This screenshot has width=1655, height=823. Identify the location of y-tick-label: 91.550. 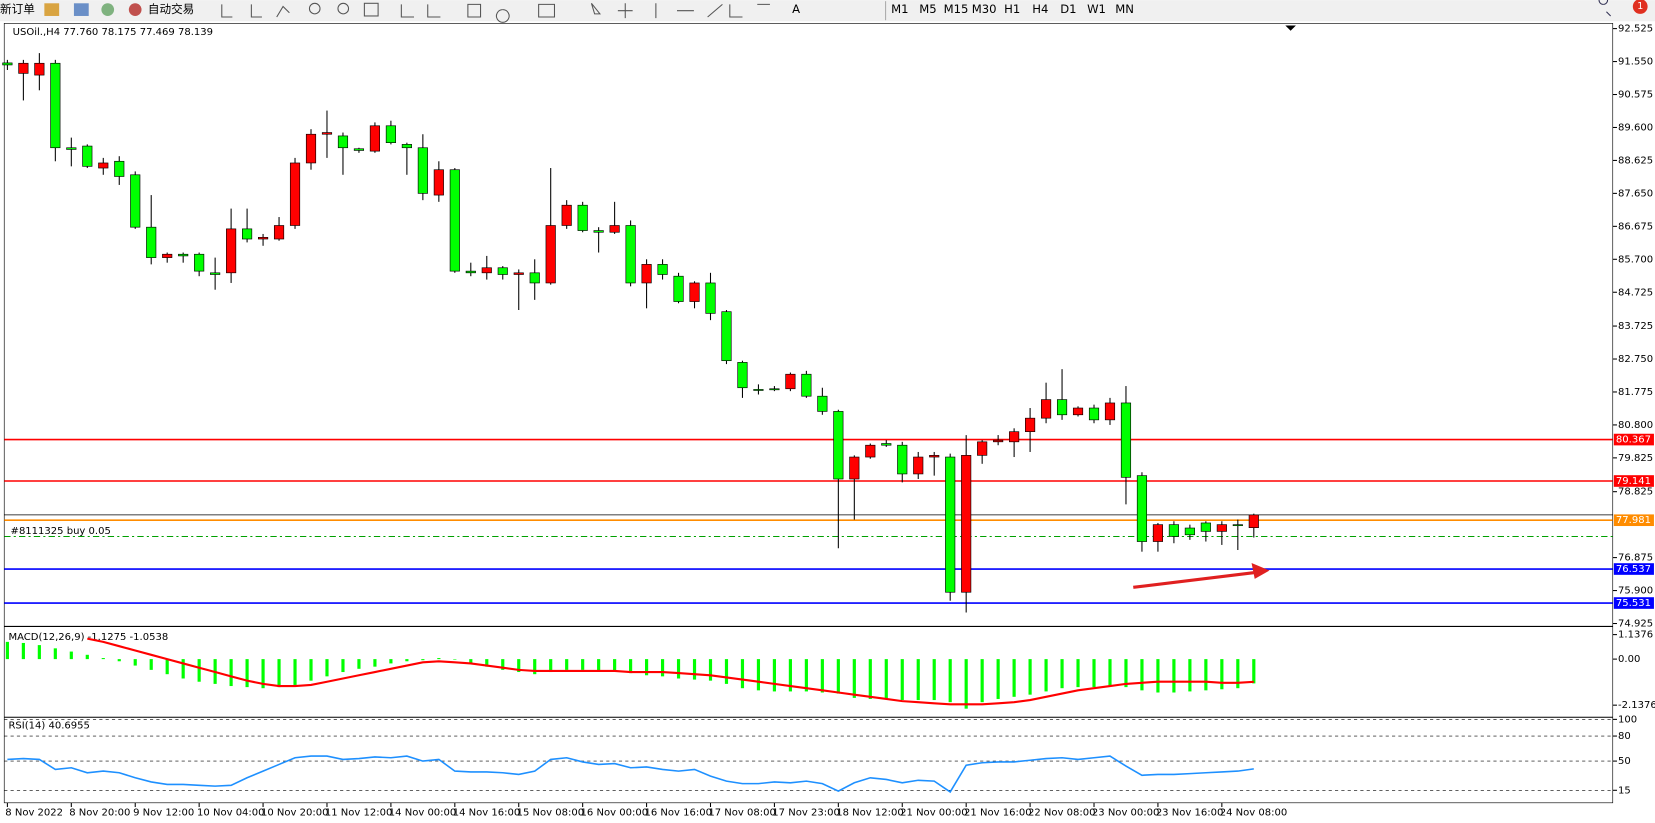
(1635, 62).